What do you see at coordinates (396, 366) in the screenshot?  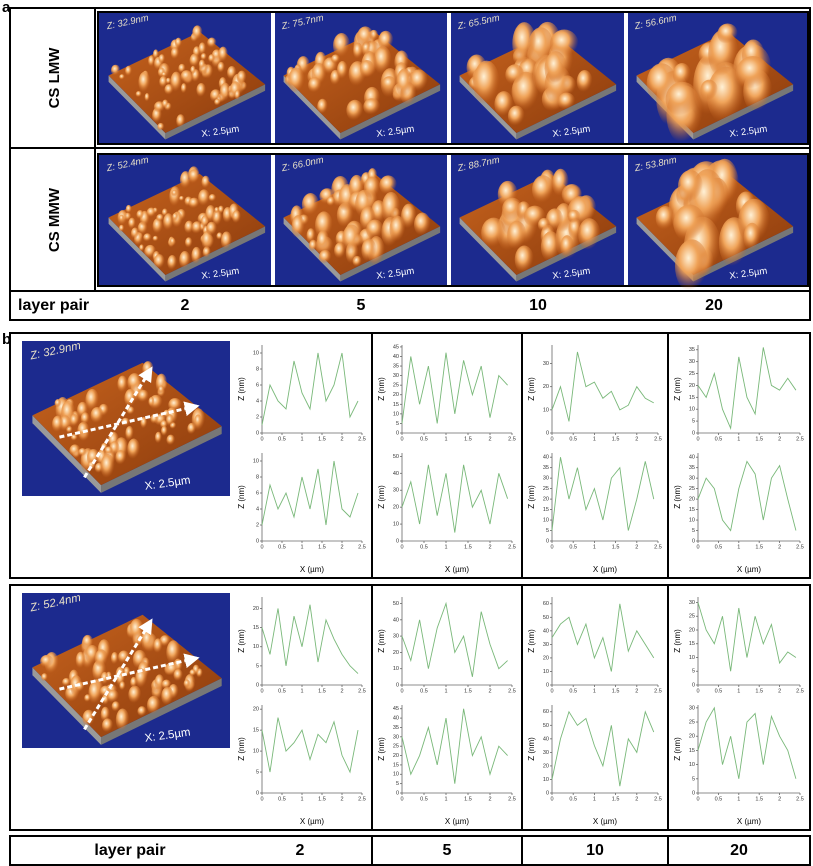 I see `y-tick-label: 35` at bounding box center [396, 366].